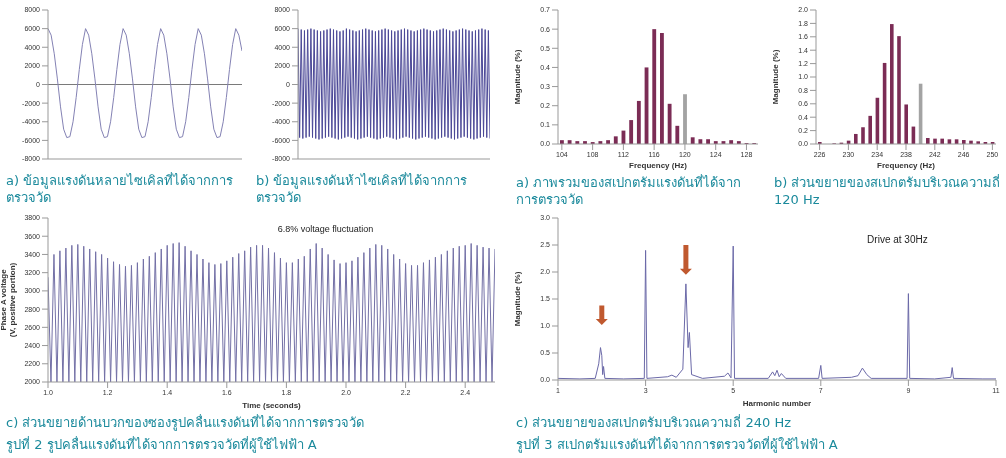 This screenshot has height=458, width=1006. Describe the element at coordinates (186, 422) in the screenshot. I see `text: c) ส่วนขยายด้านบวกของซองรูปคลื่นแรงดันที่ได้จากการตรวจวัด` at that location.